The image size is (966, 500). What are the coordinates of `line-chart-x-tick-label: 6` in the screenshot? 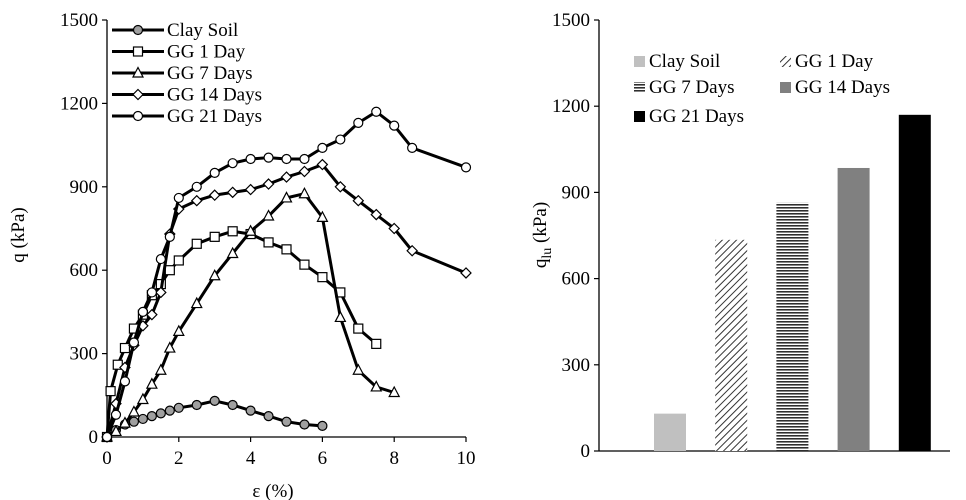 It's located at (323, 458).